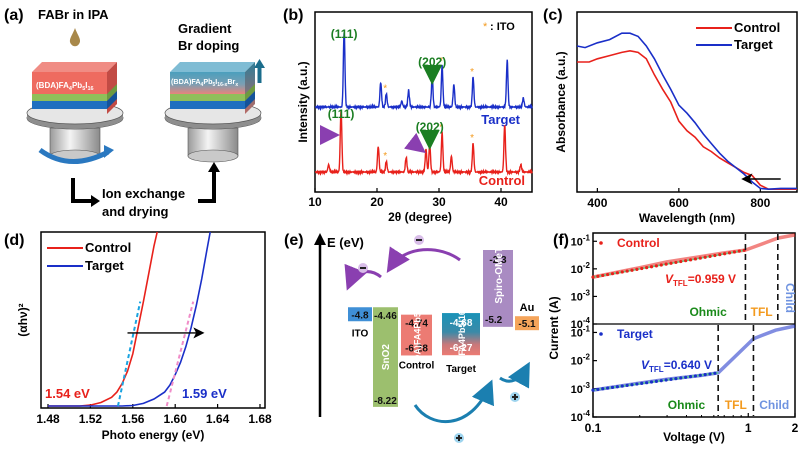 The width and height of the screenshot is (808, 450). I want to click on x-tick-label-d: 1.60, so click(176, 419).